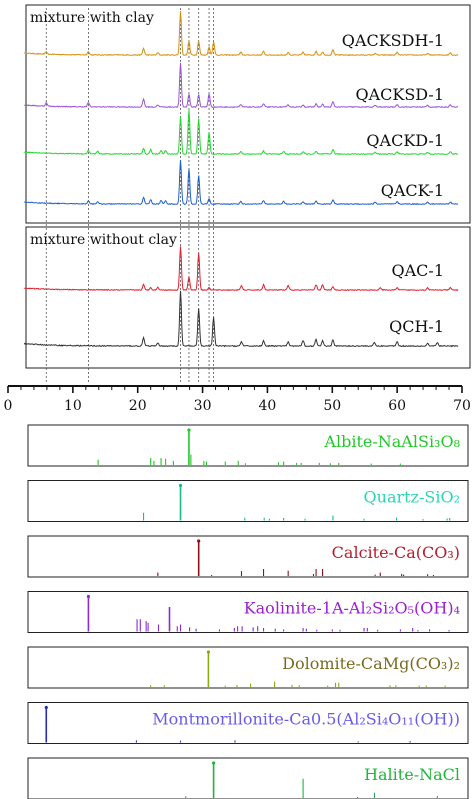 This screenshot has height=799, width=474. Describe the element at coordinates (442, 497) in the screenshot. I see `reference-formula: SiO₂` at that location.